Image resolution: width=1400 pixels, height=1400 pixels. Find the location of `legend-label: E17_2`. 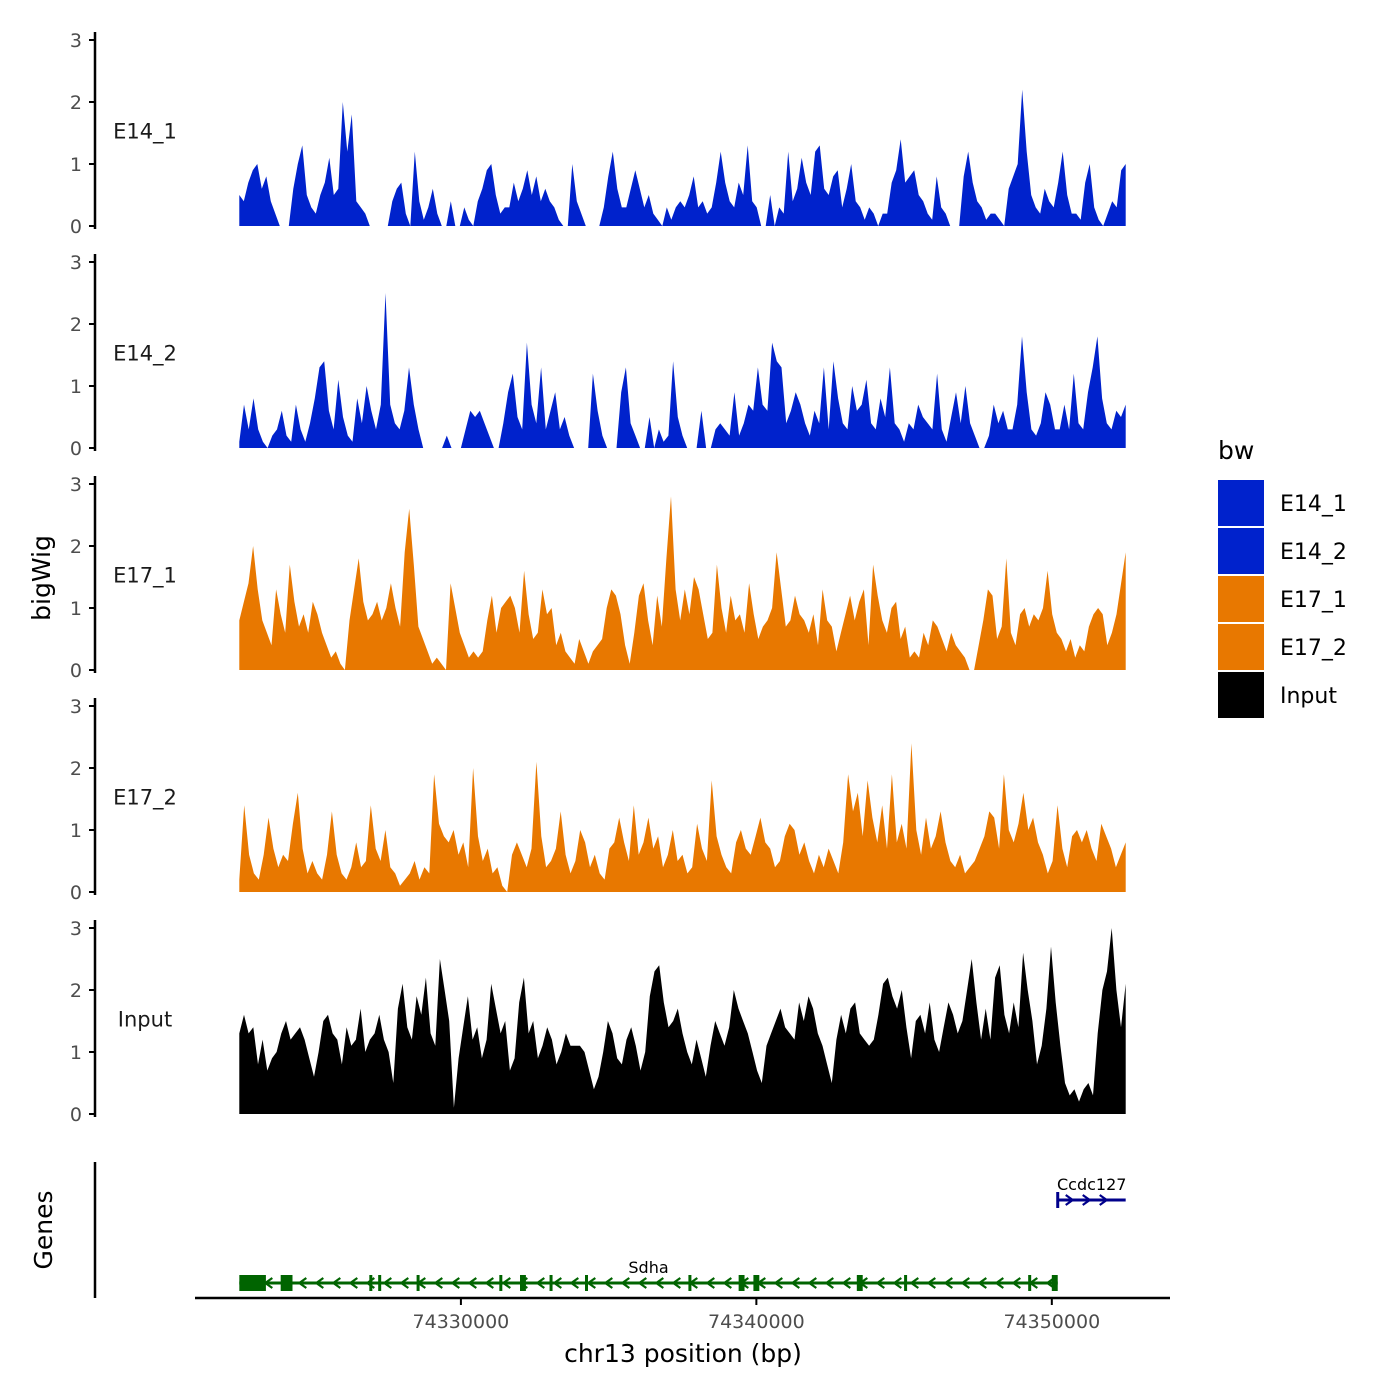

legend-label: E17_2 is located at coordinates (1313, 648).